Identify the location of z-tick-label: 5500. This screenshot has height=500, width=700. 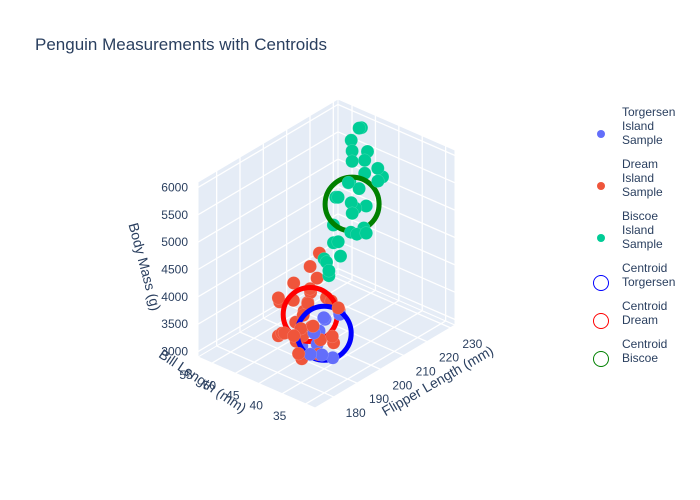
(174, 215).